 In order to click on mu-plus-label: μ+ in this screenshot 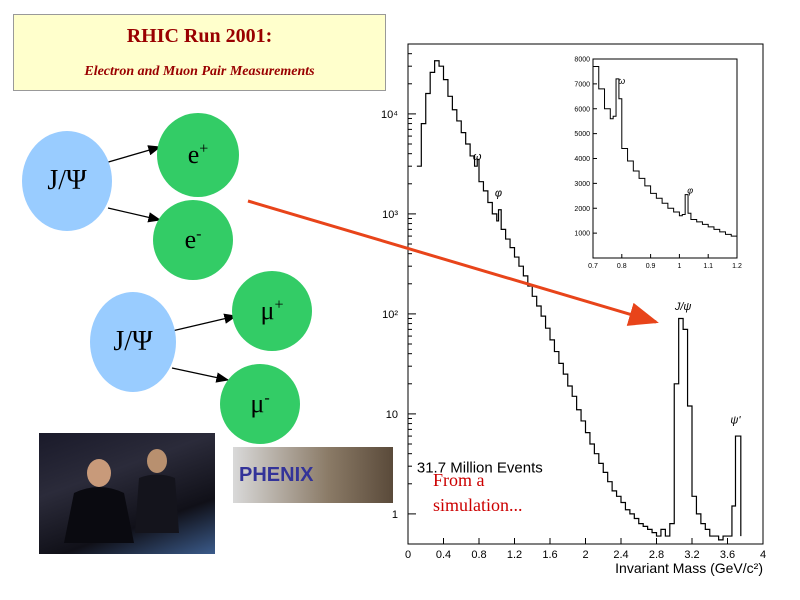, I will do `click(272, 310)`.